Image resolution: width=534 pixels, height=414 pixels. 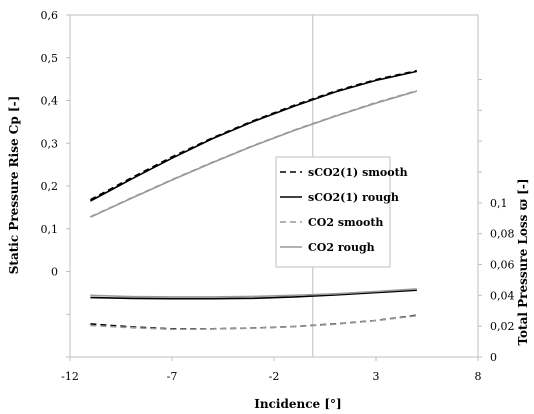 I want to click on y-tick-label-5: 0,5, so click(x=50, y=58).